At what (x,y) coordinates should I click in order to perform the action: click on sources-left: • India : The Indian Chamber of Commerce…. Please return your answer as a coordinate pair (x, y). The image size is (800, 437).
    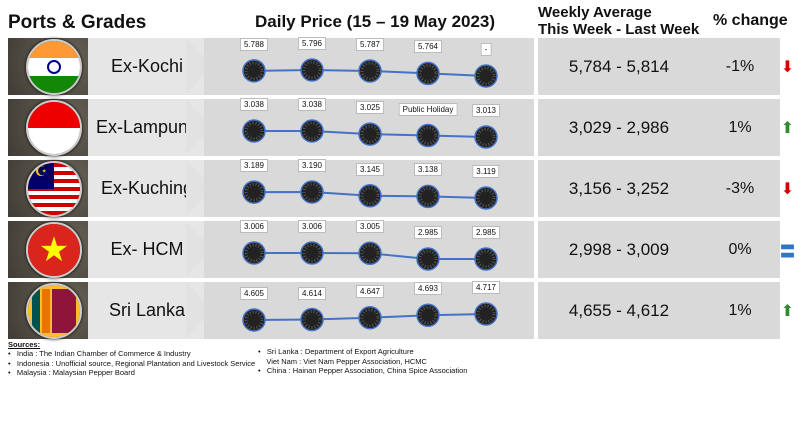
    Looking at the image, I should click on (131, 363).